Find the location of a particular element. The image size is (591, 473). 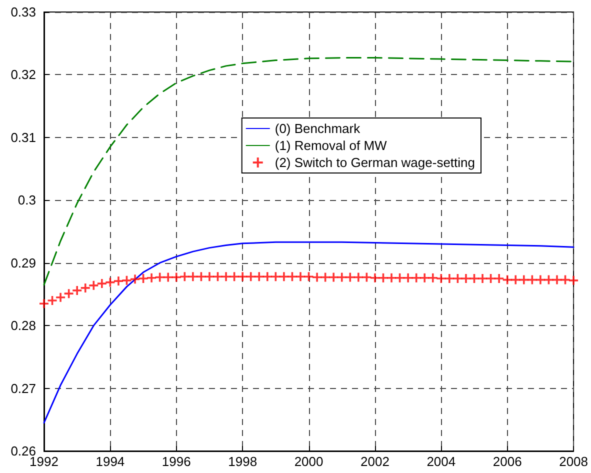

x-tick-label: 2000 is located at coordinates (309, 461).